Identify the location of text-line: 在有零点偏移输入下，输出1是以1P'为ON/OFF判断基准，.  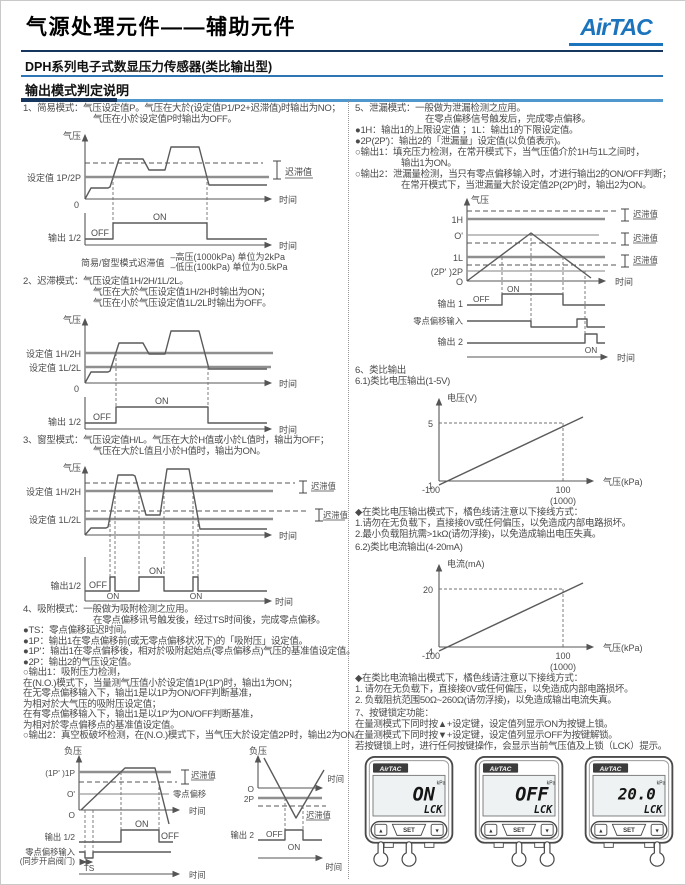
(141, 714).